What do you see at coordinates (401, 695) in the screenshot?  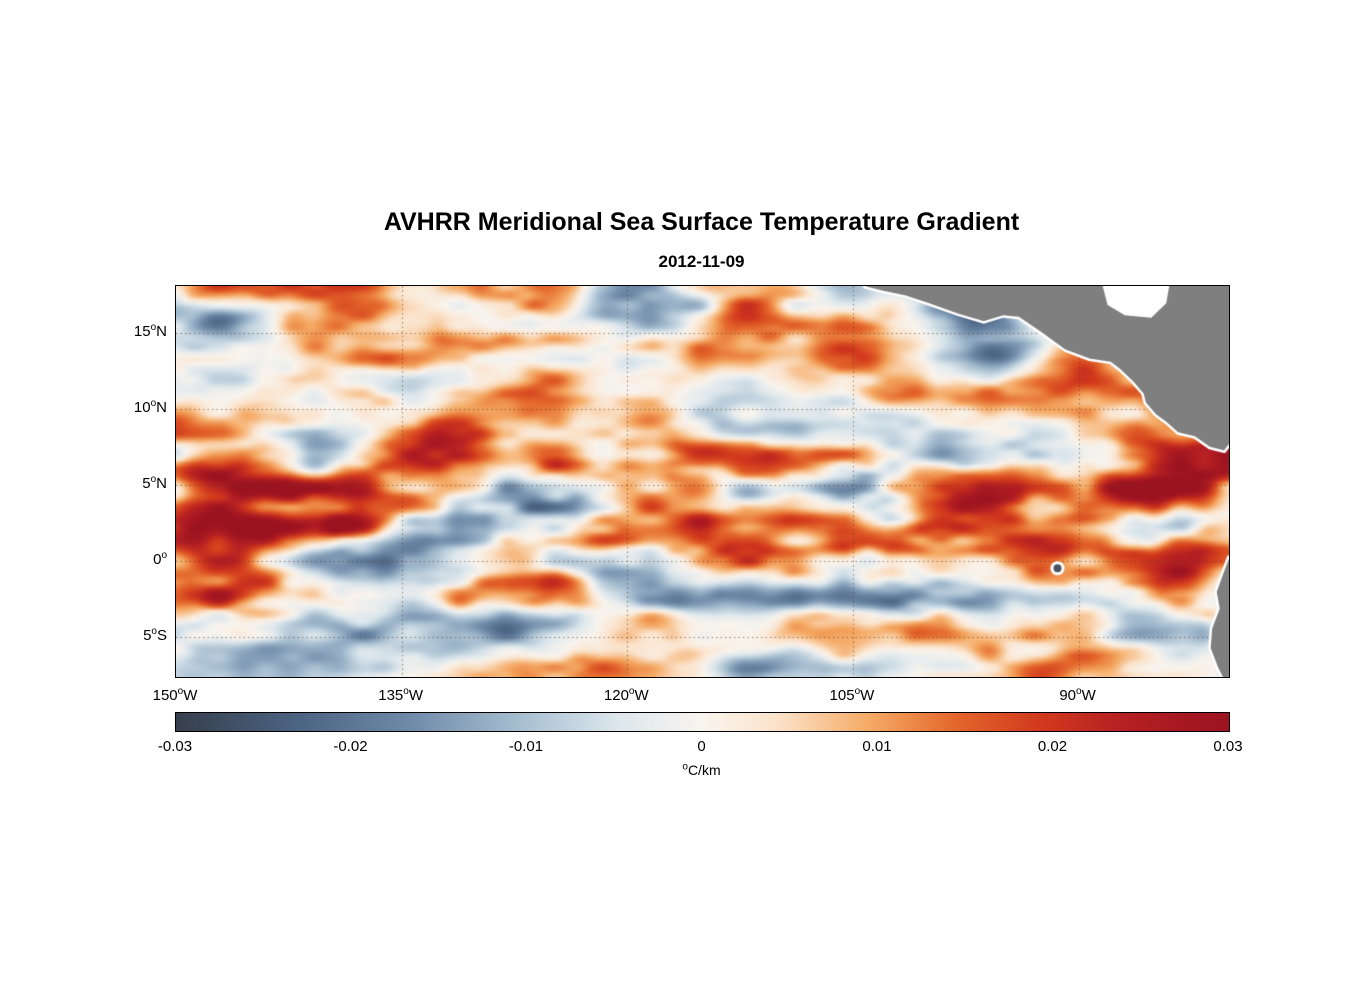 I see `x-tick-label: 135oW` at bounding box center [401, 695].